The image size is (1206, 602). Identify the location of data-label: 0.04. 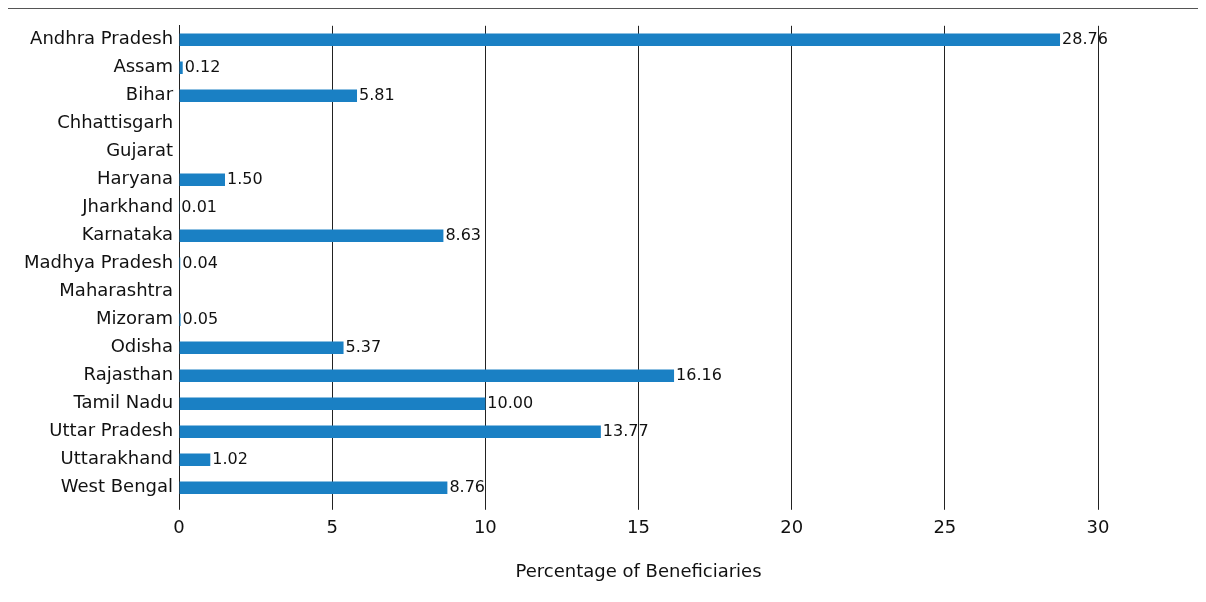
(200, 262).